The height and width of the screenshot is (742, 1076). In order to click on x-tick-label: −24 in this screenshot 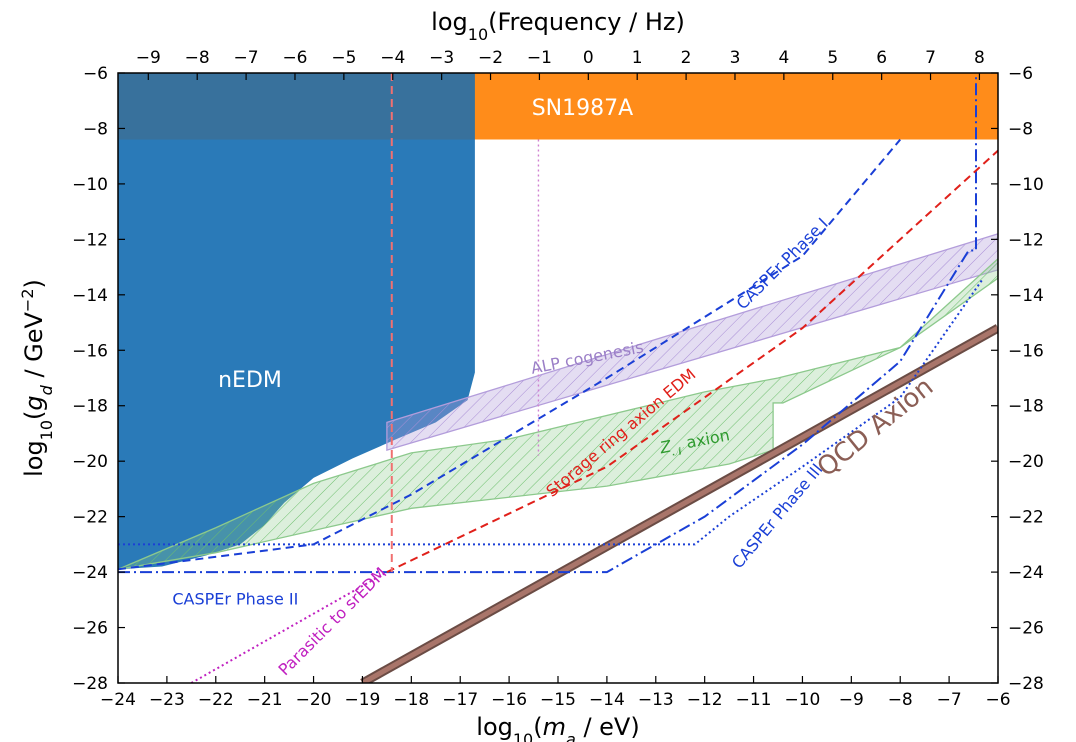, I will do `click(118, 700)`.